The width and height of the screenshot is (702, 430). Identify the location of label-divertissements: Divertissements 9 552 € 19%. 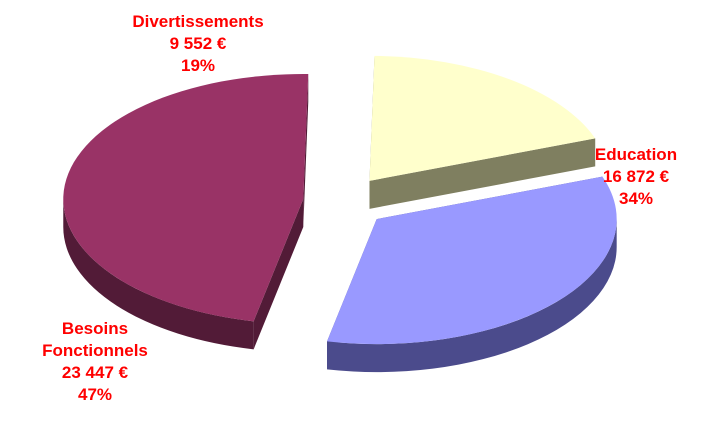
(198, 44).